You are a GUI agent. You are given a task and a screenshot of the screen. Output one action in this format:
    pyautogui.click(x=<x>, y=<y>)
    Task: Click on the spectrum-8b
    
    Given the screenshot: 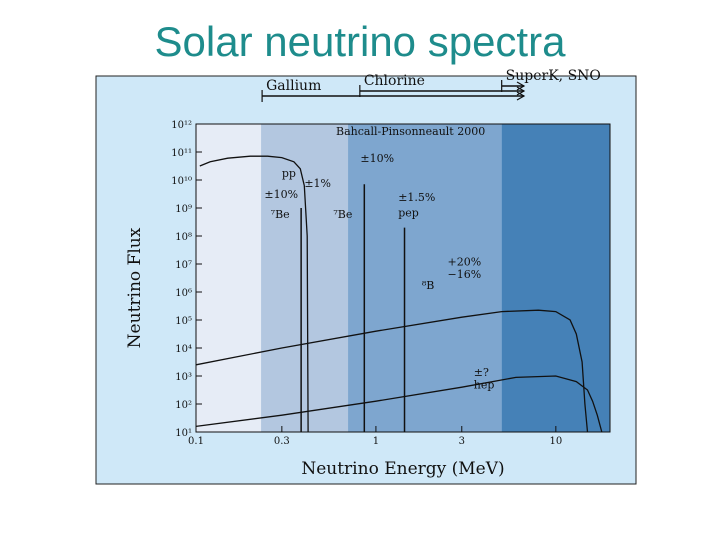 What is the action you would take?
    pyautogui.click(x=392, y=371)
    